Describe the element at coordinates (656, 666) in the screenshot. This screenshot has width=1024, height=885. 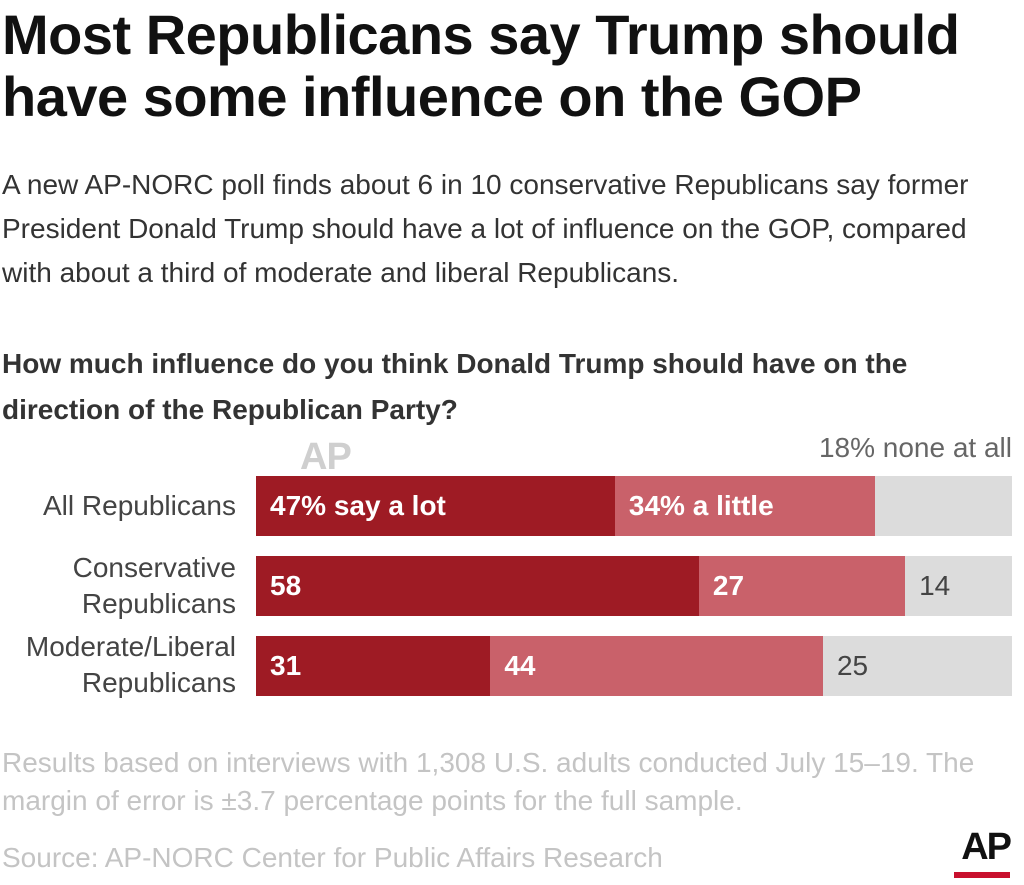
I see `bar-a-little: 44` at that location.